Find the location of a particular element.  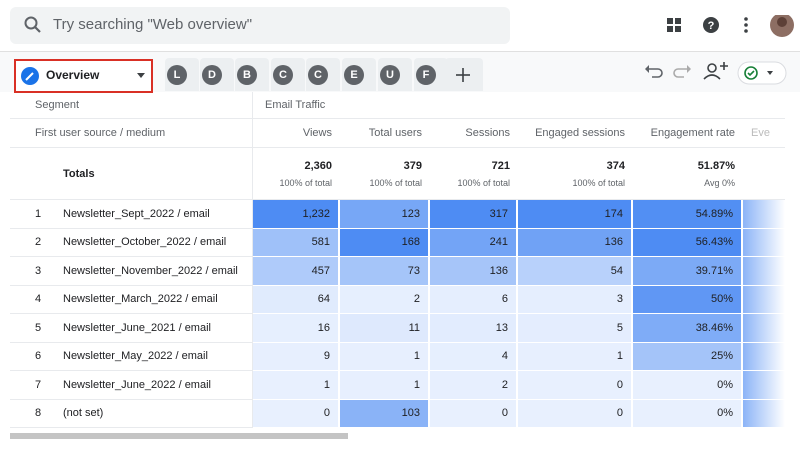

metric-cell: 123 is located at coordinates (385, 214).